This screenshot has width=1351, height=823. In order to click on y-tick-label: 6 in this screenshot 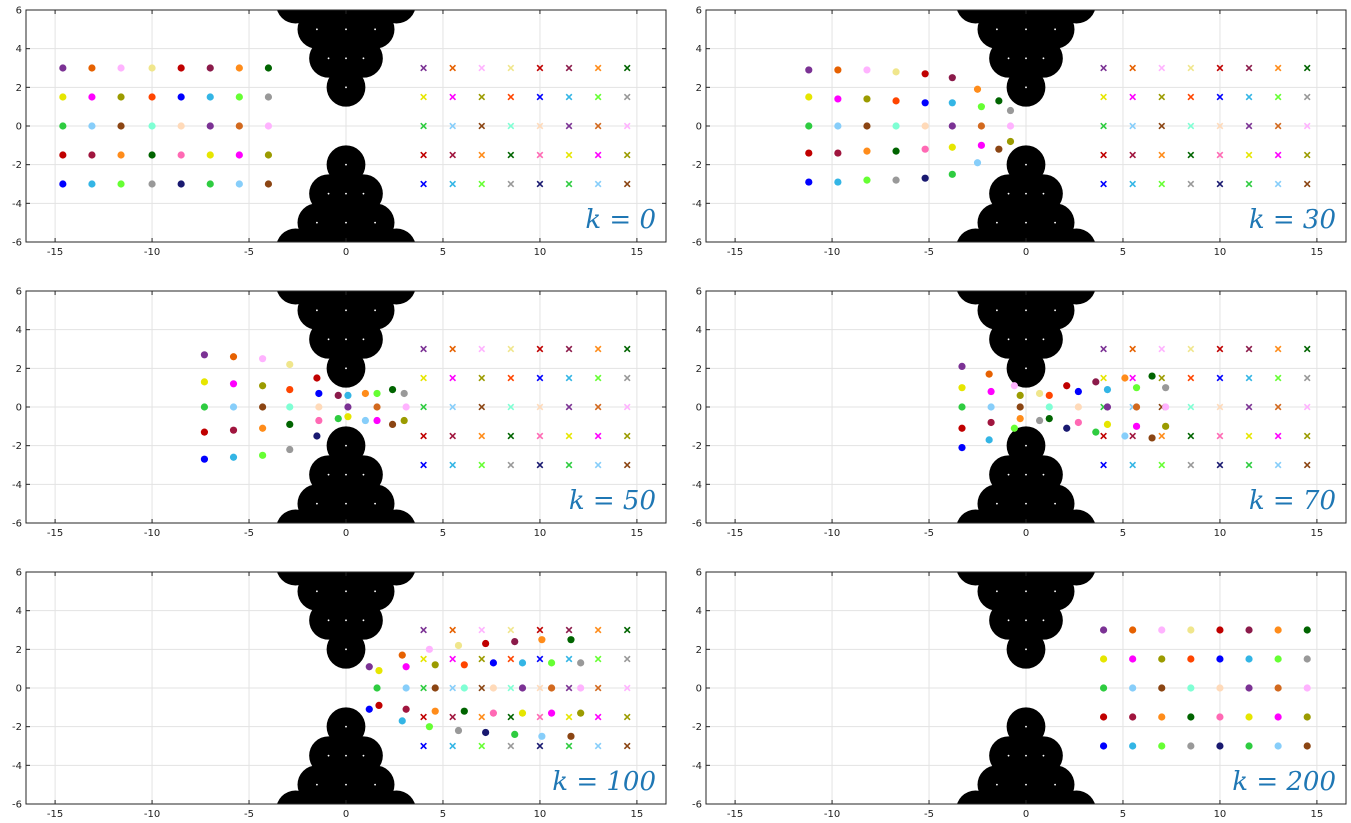, I will do `click(699, 573)`.